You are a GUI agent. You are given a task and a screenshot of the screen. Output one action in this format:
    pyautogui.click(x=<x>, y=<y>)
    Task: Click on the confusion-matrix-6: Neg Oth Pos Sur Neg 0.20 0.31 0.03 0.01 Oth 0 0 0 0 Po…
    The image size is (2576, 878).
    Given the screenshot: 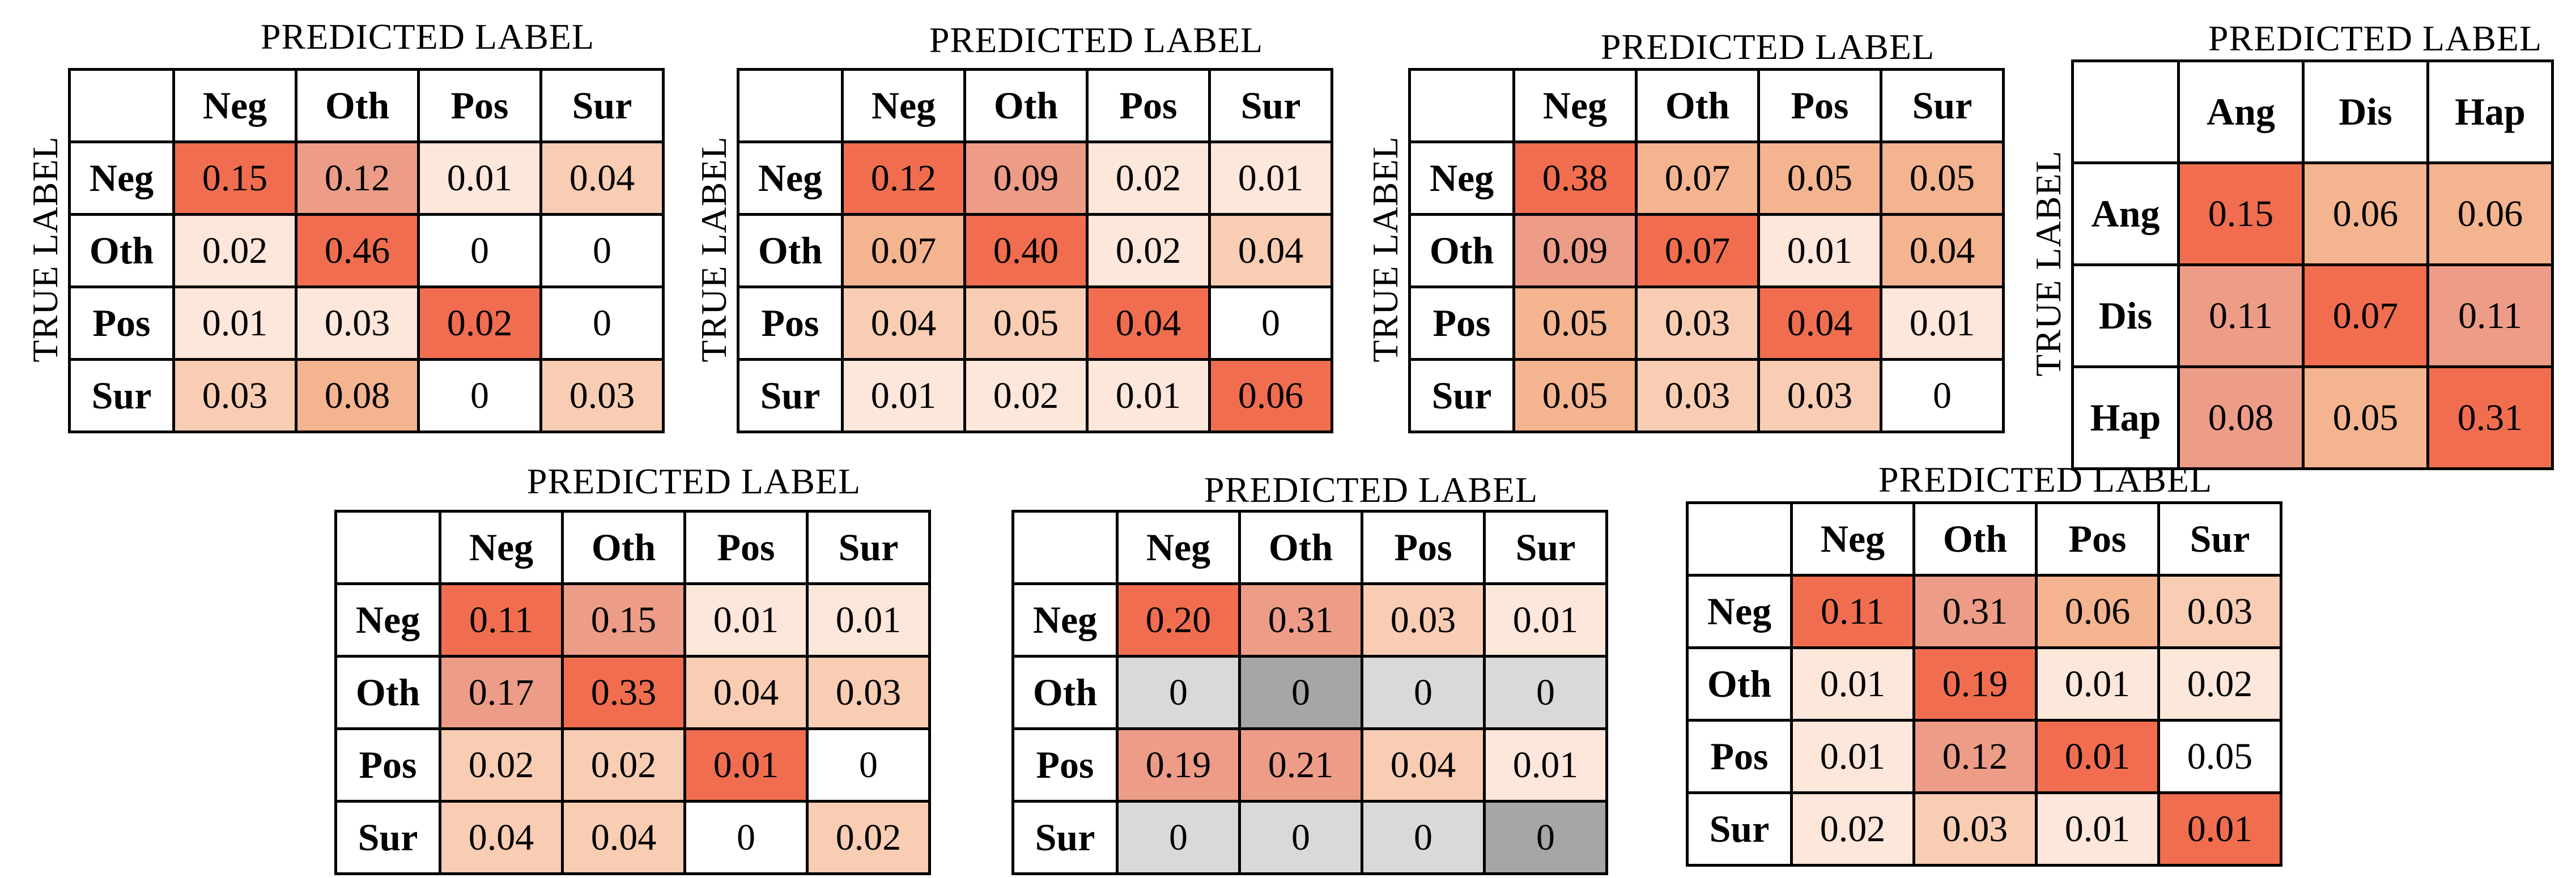 What is the action you would take?
    pyautogui.click(x=1309, y=692)
    